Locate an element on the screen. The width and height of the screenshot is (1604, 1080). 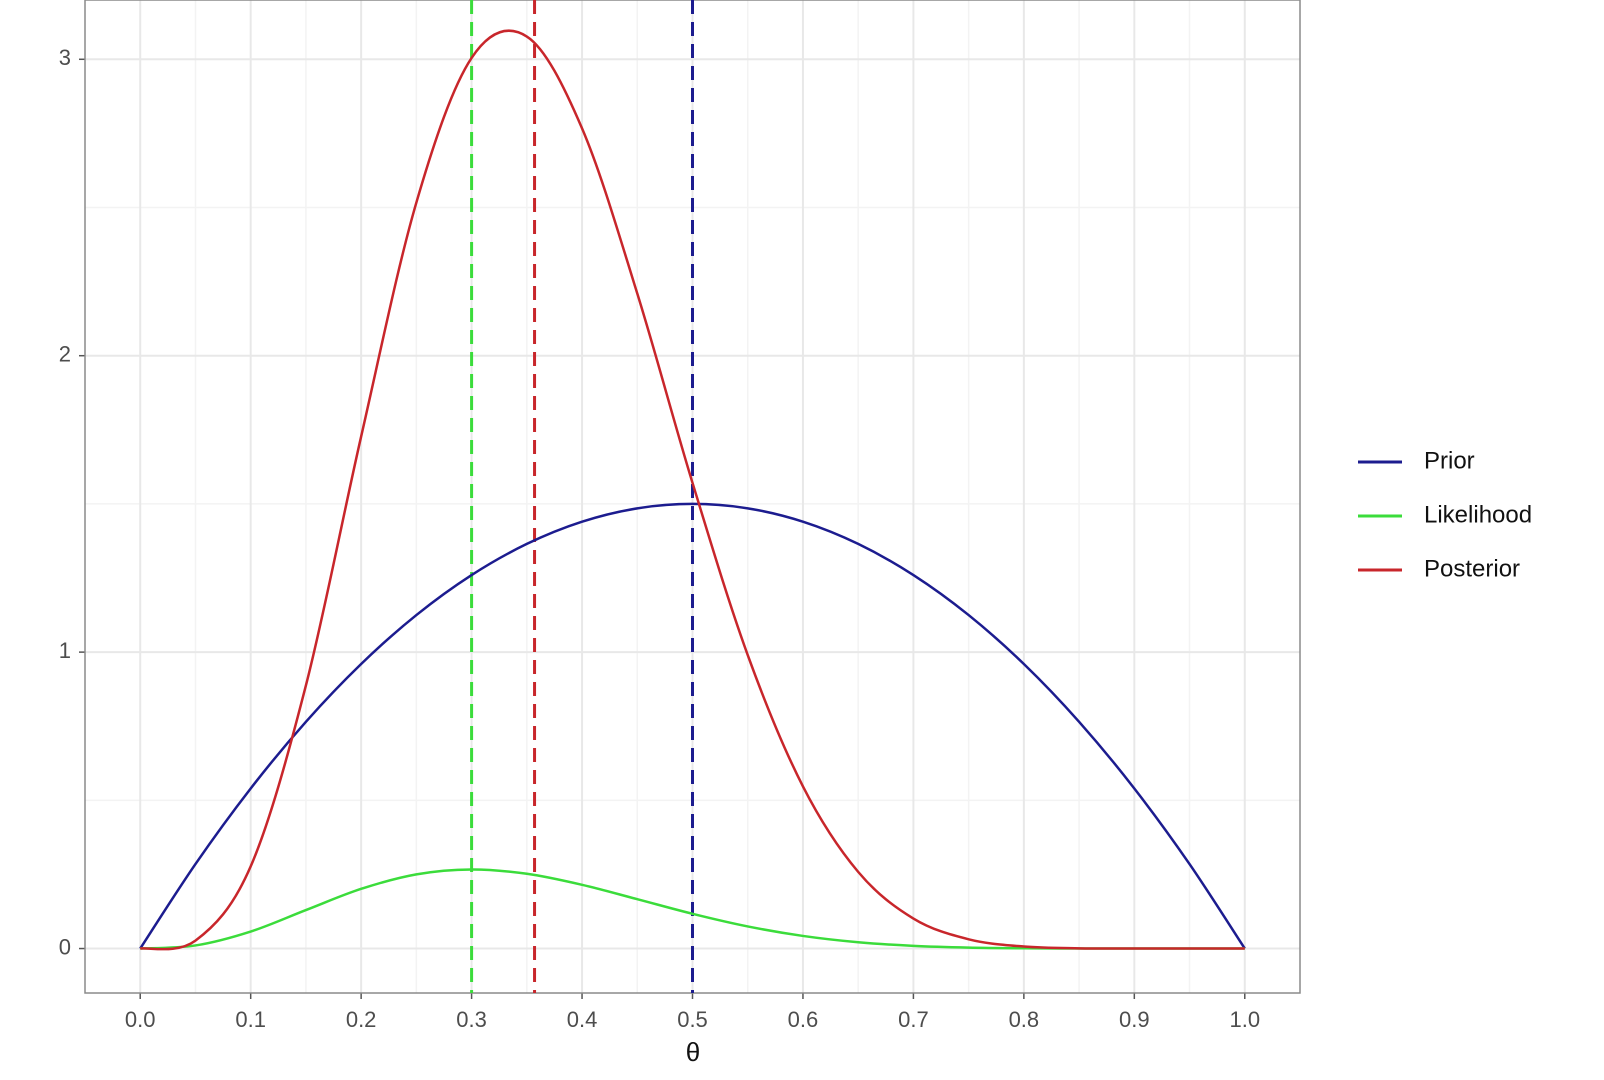
legend-label: Posterior is located at coordinates (1472, 568).